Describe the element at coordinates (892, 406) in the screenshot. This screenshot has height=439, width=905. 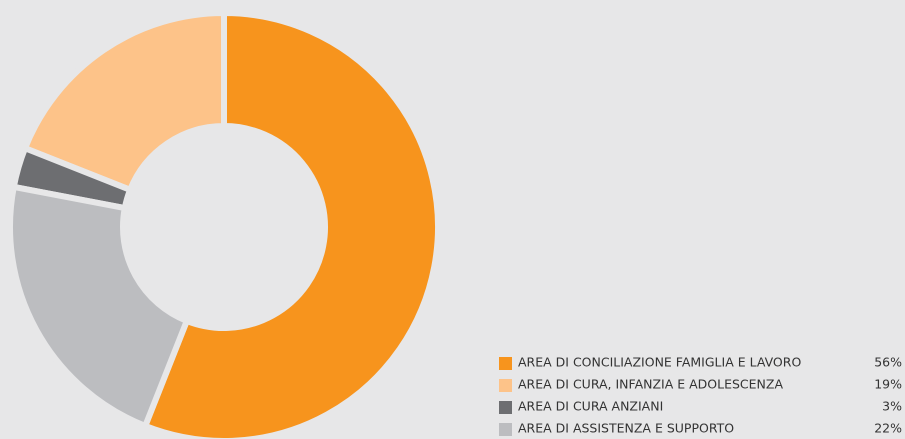
I see `legend-value: 3%` at that location.